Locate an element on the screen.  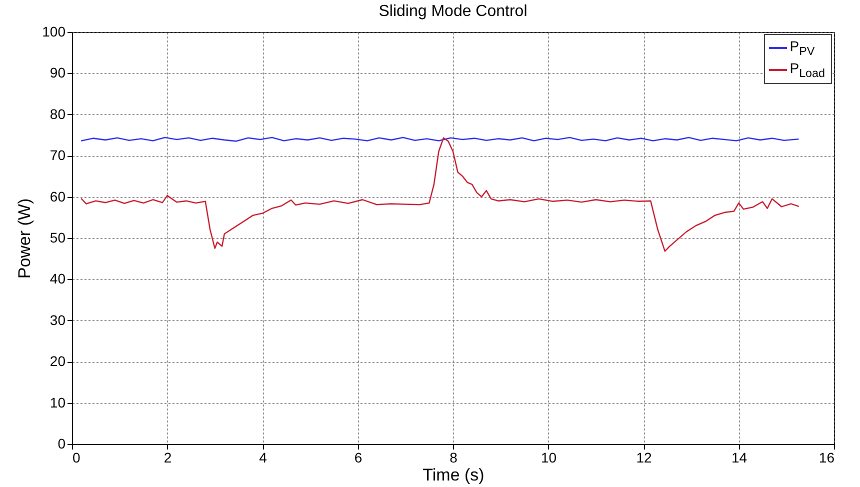
y-tick-label: 80 is located at coordinates (58, 114).